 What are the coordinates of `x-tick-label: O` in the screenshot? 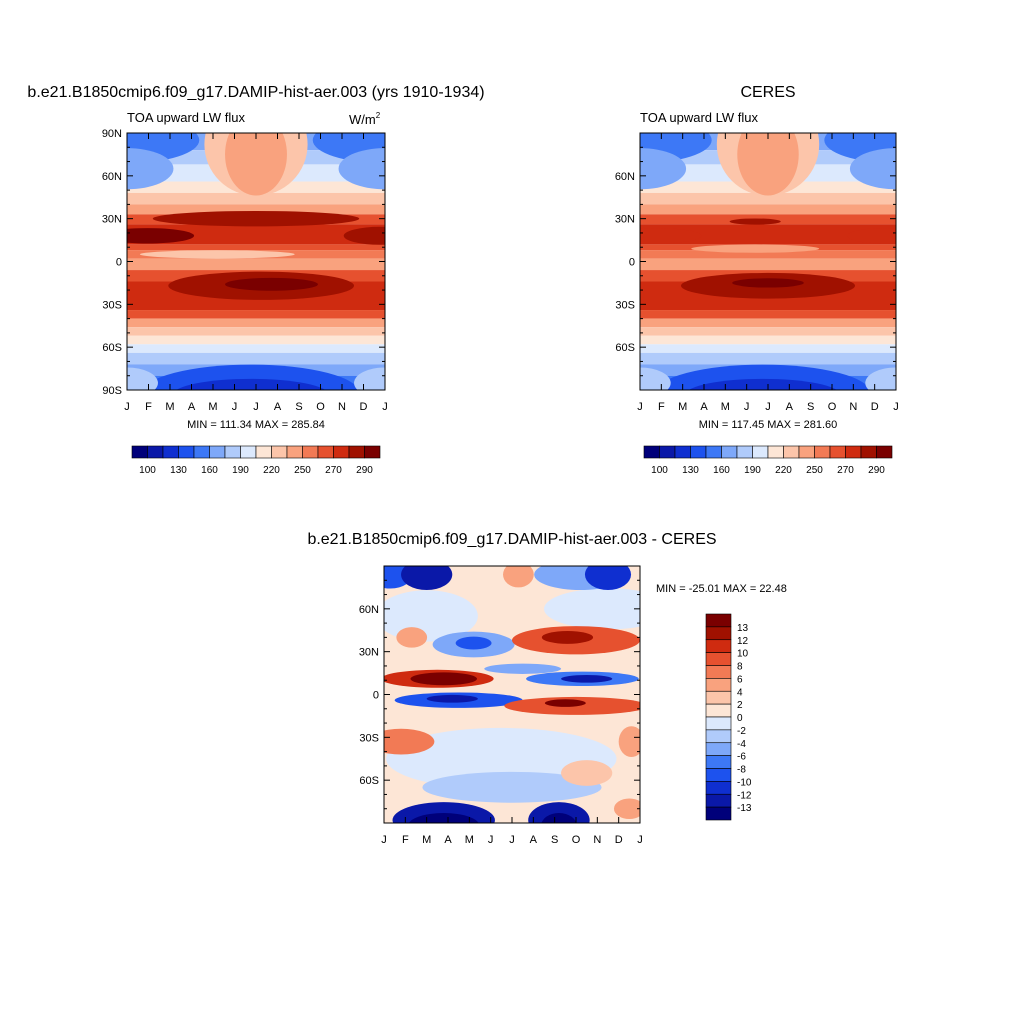 It's located at (576, 840).